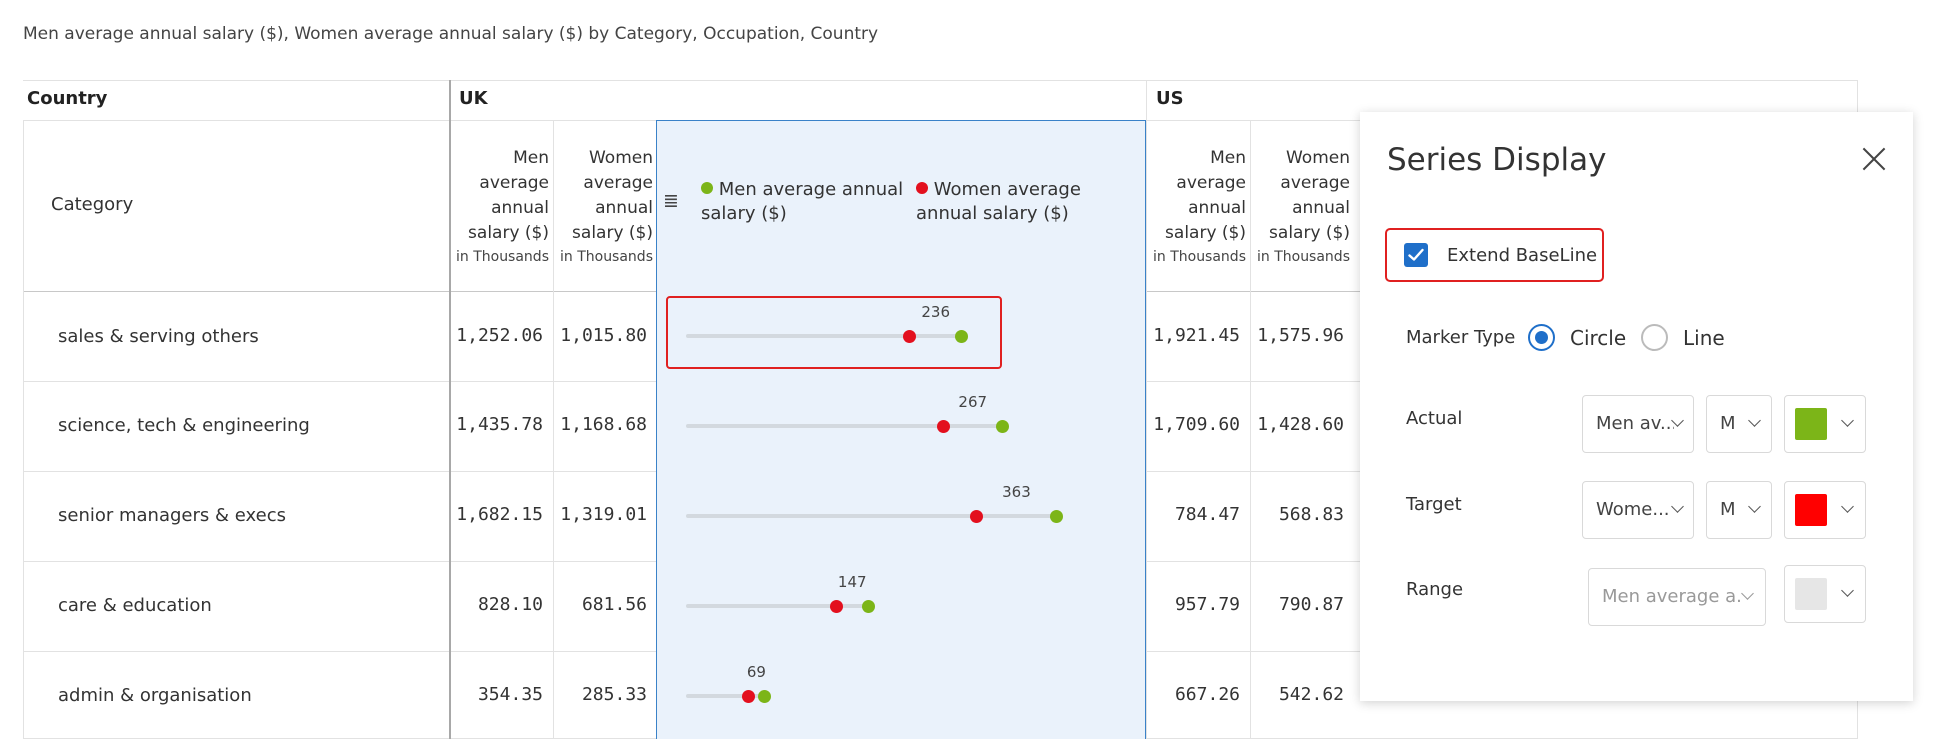  I want to click on marker-circle-radio, so click(1541, 337).